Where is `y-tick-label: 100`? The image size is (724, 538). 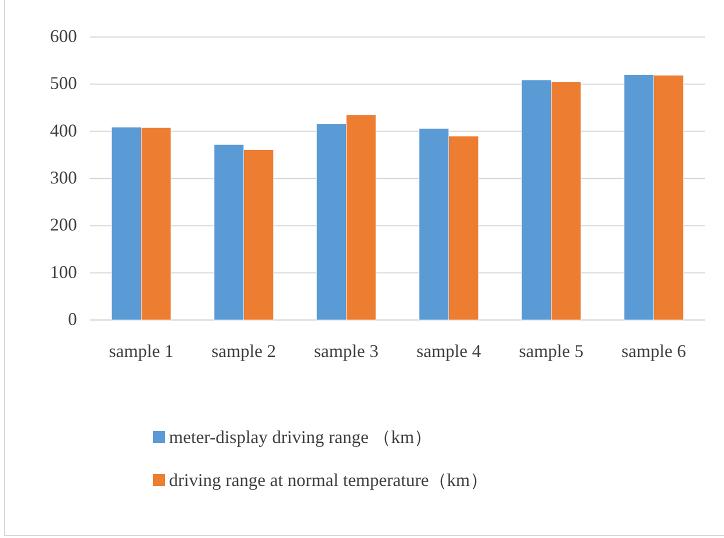
y-tick-label: 100 is located at coordinates (63, 272).